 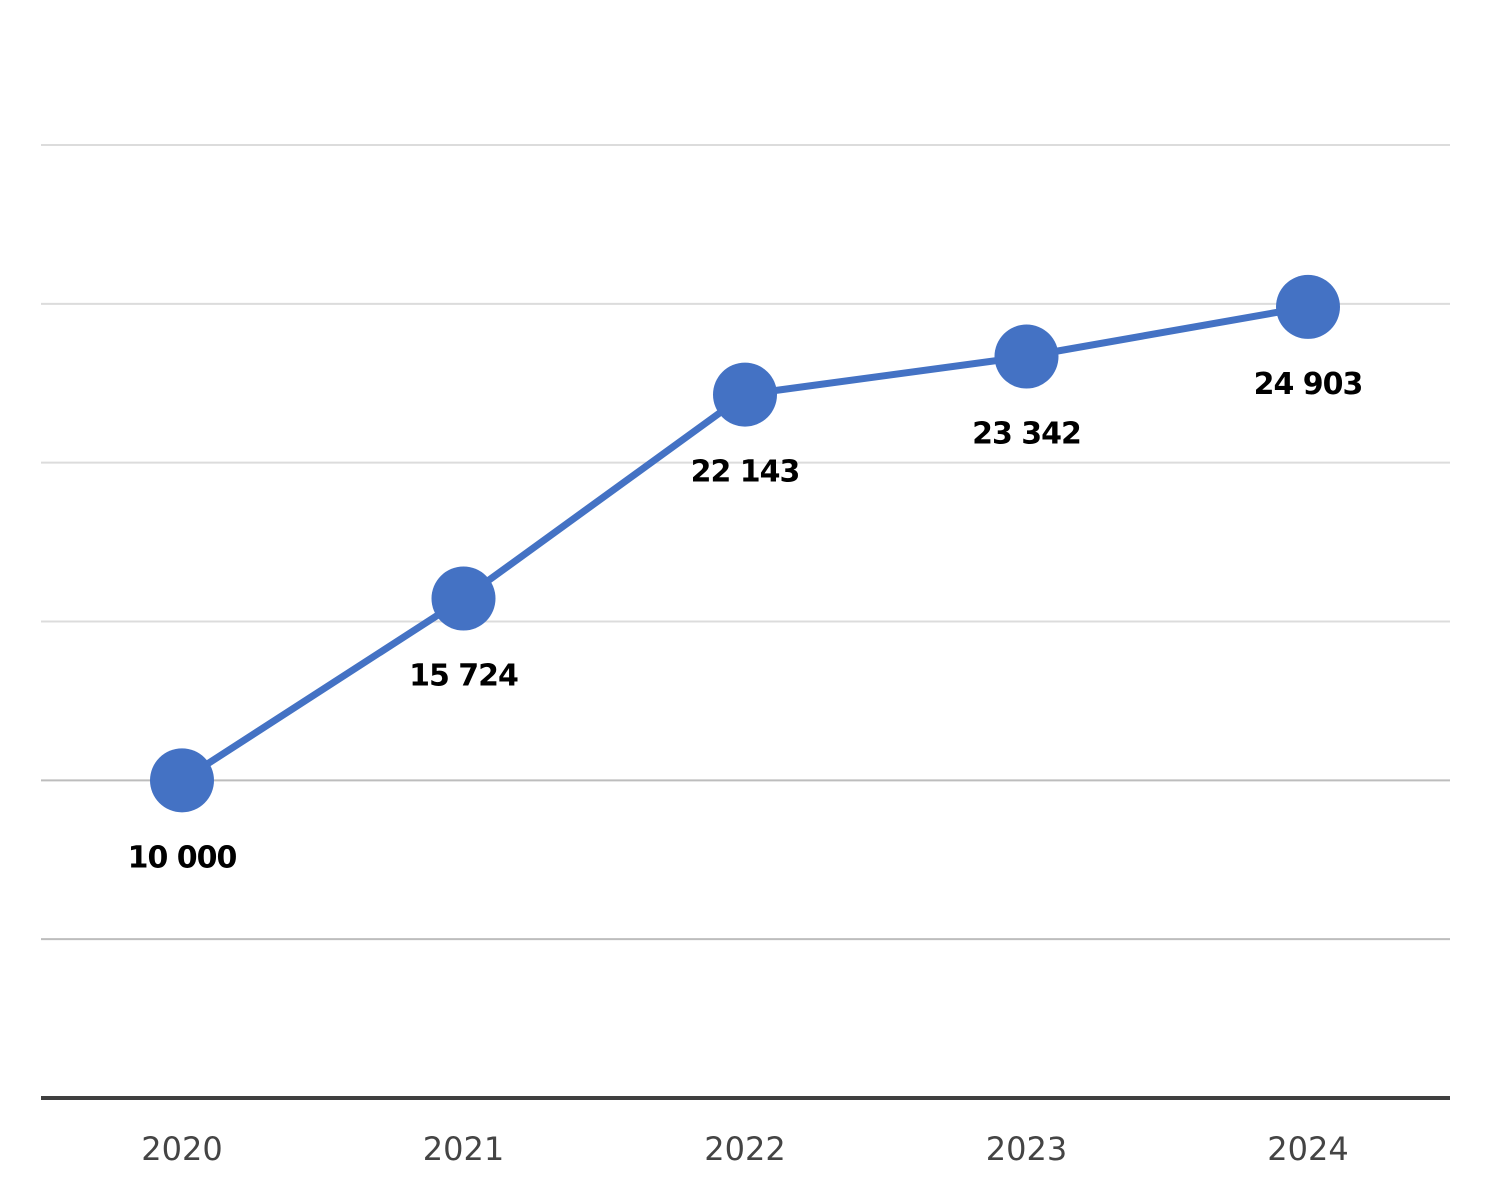 I want to click on x-tick-label-2023: 2023, so click(x=1026, y=1149).